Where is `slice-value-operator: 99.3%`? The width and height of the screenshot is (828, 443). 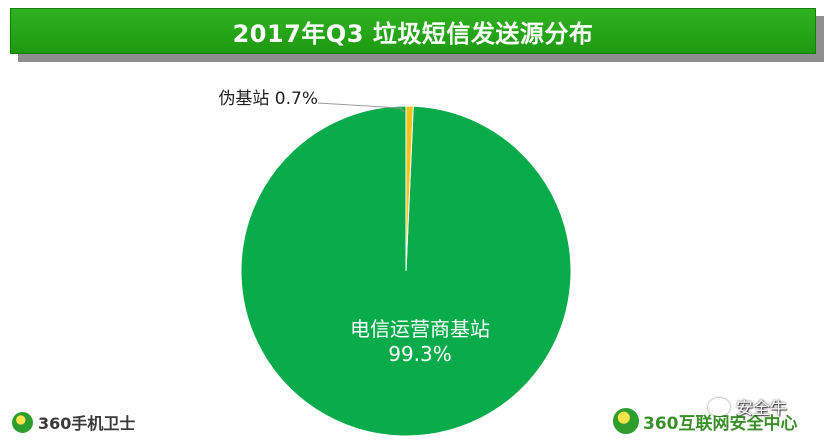
slice-value-operator: 99.3% is located at coordinates (420, 354).